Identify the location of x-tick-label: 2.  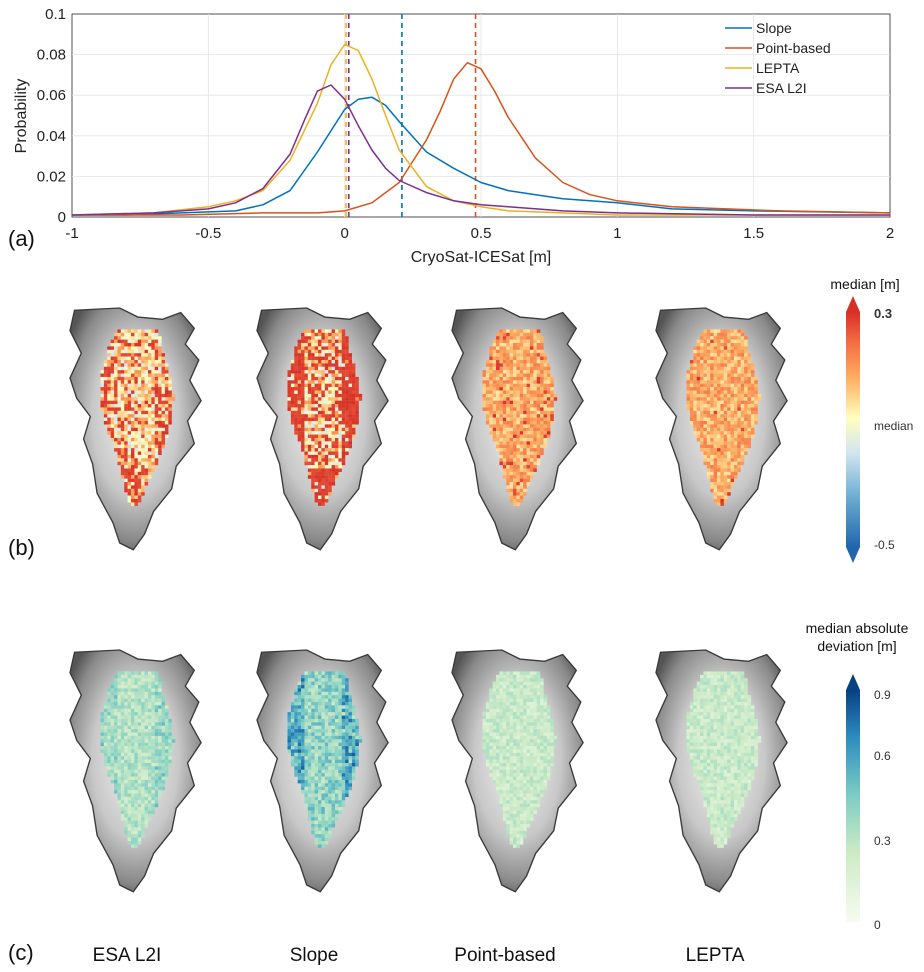
(890, 233).